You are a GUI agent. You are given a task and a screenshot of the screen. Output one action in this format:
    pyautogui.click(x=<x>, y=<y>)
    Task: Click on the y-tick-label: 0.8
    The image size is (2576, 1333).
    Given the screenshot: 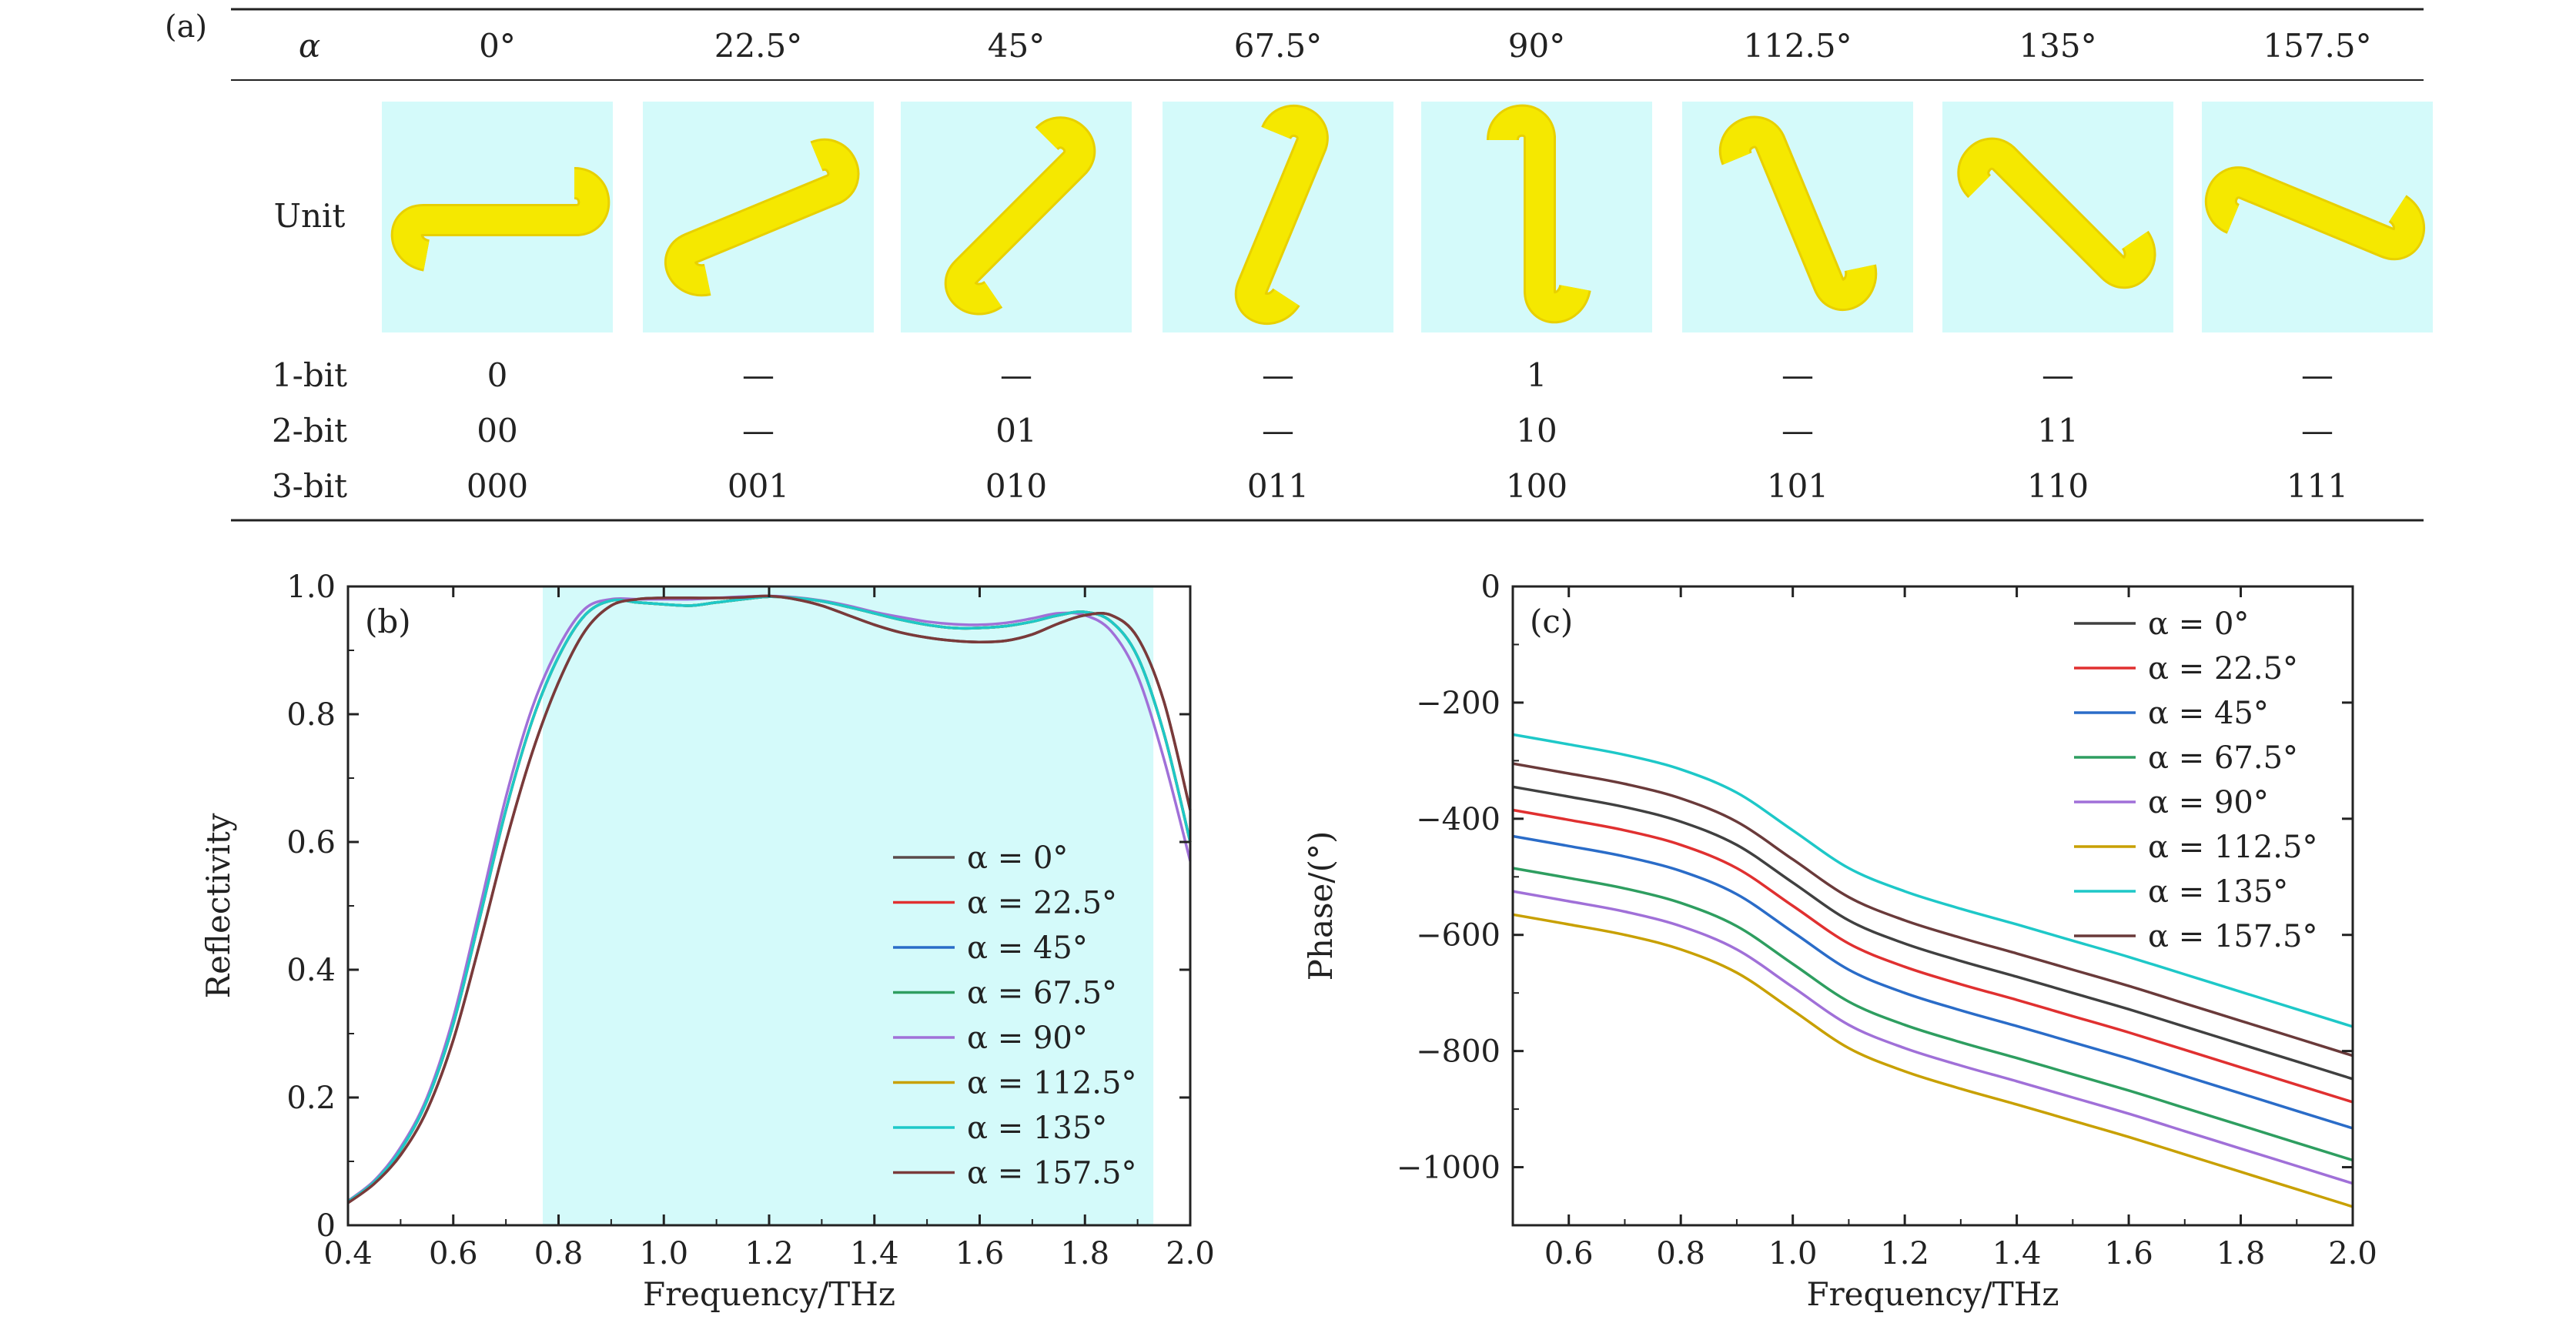 What is the action you would take?
    pyautogui.click(x=311, y=715)
    